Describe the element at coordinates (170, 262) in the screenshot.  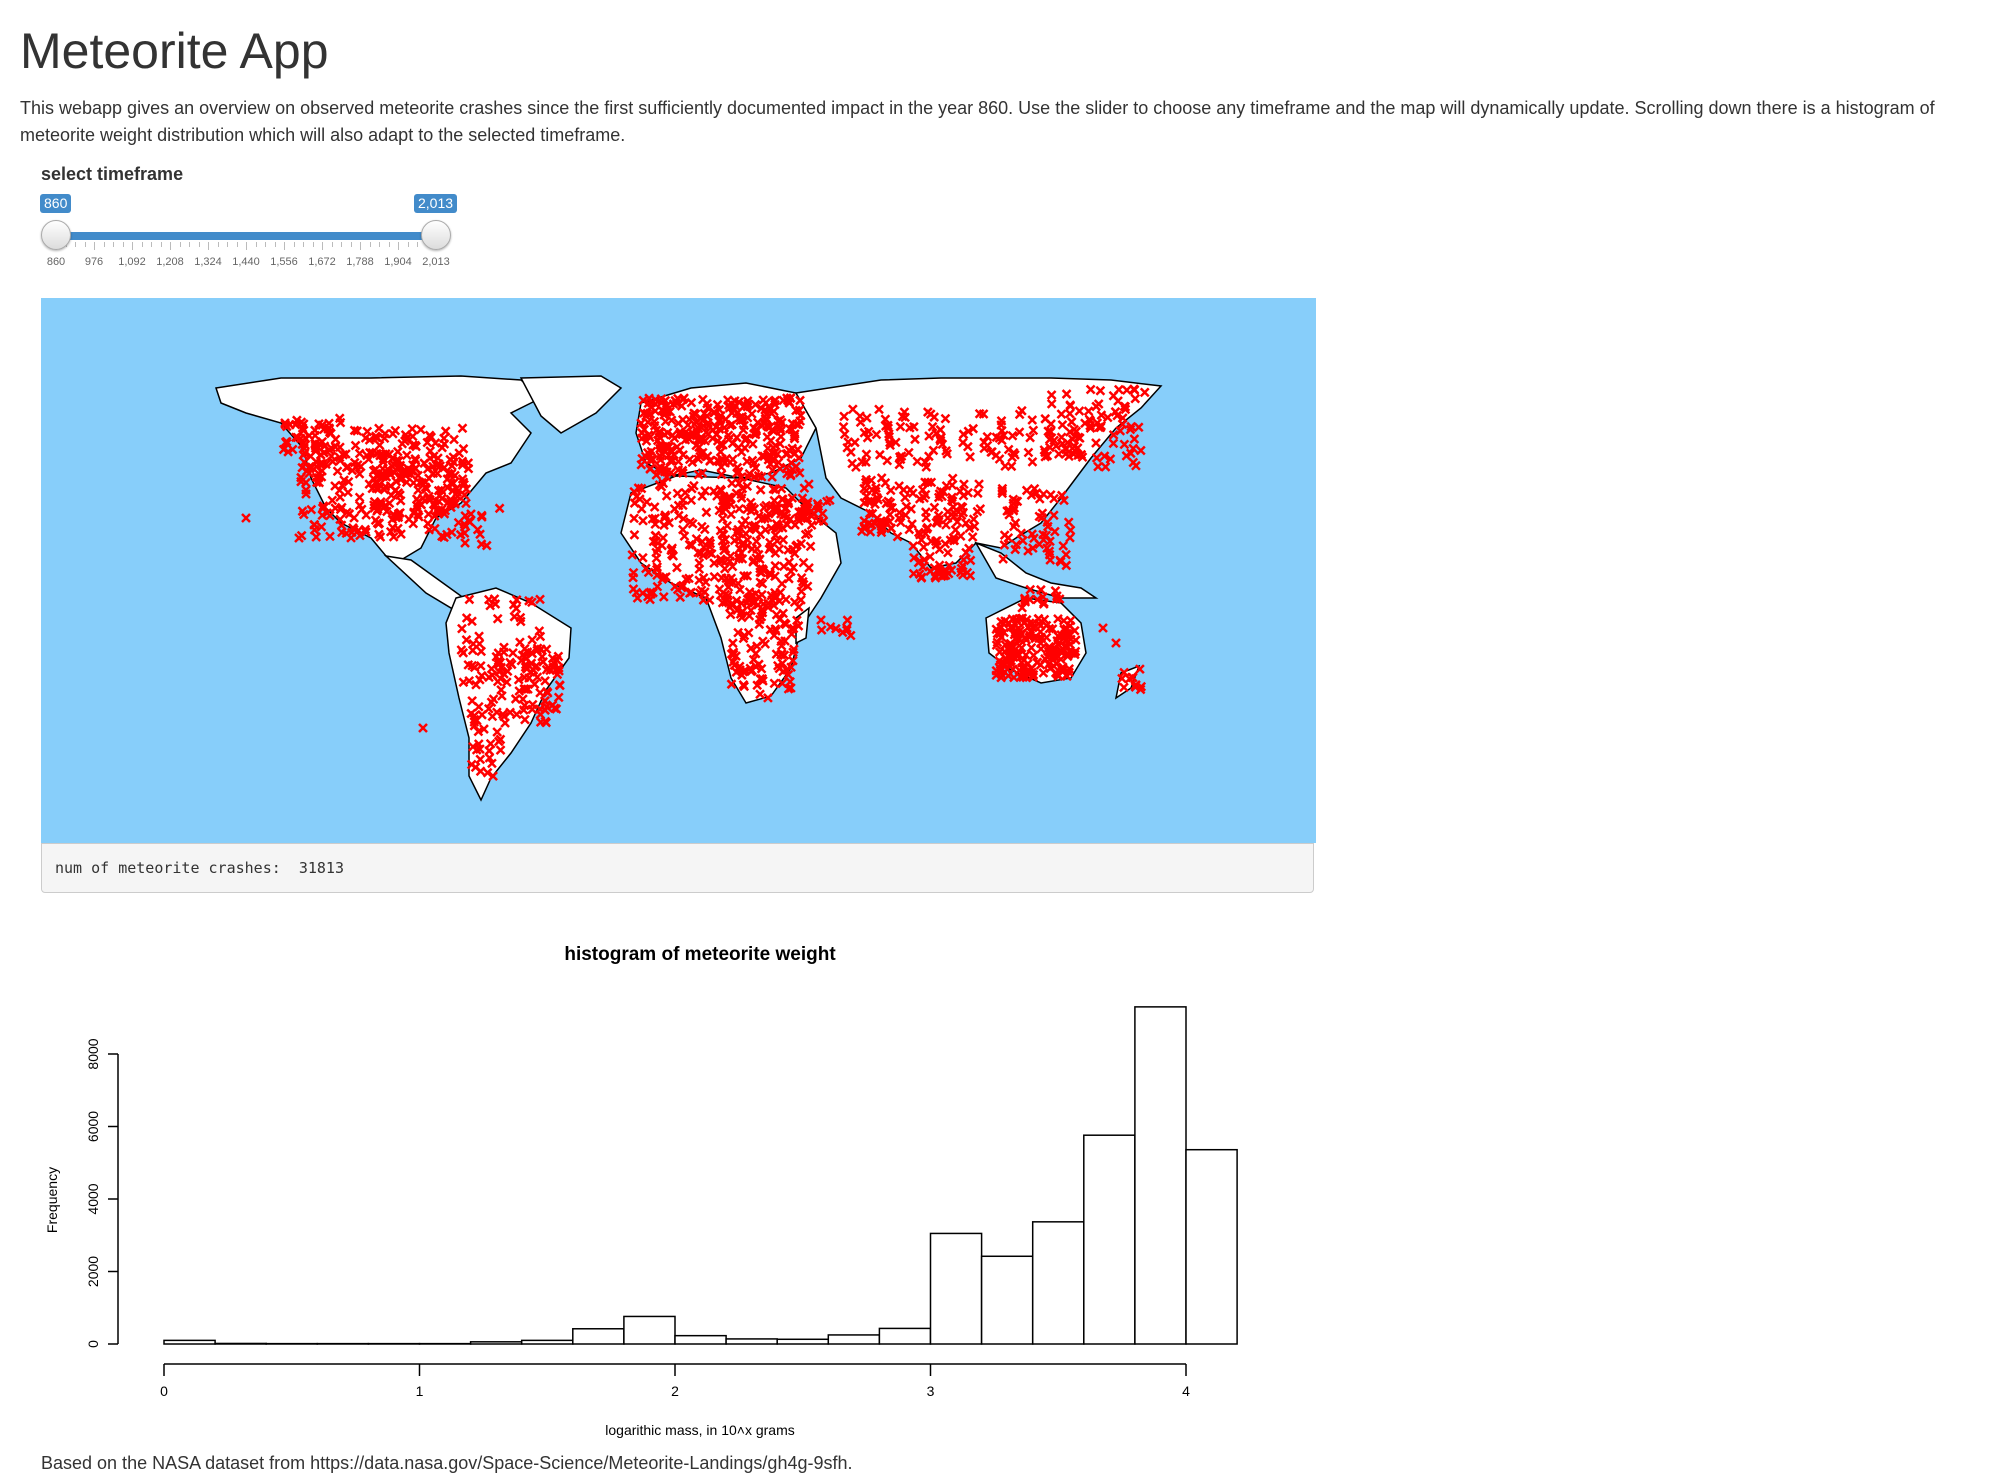
I see `slider-tick-label: 1,208` at that location.